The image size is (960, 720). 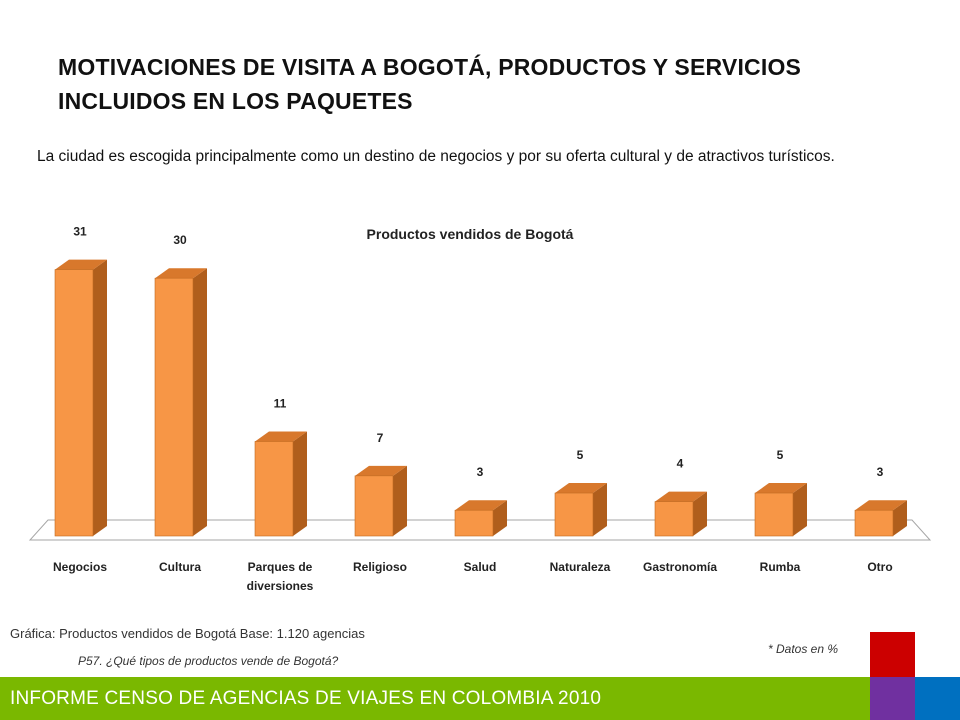 What do you see at coordinates (280, 576) in the screenshot?
I see `category-label: Parques de diversiones` at bounding box center [280, 576].